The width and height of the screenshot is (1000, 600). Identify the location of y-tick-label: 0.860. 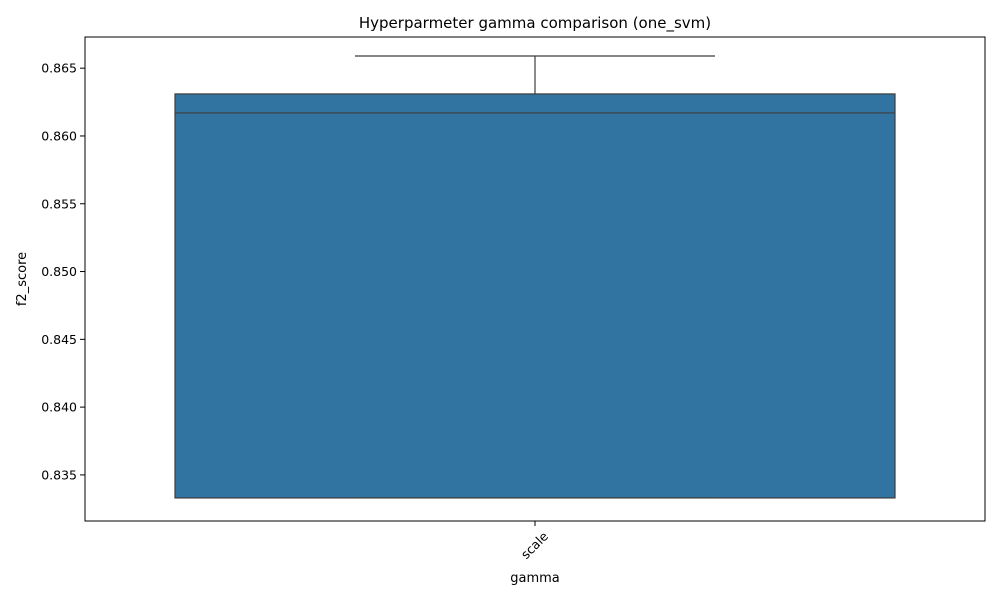
(59, 135).